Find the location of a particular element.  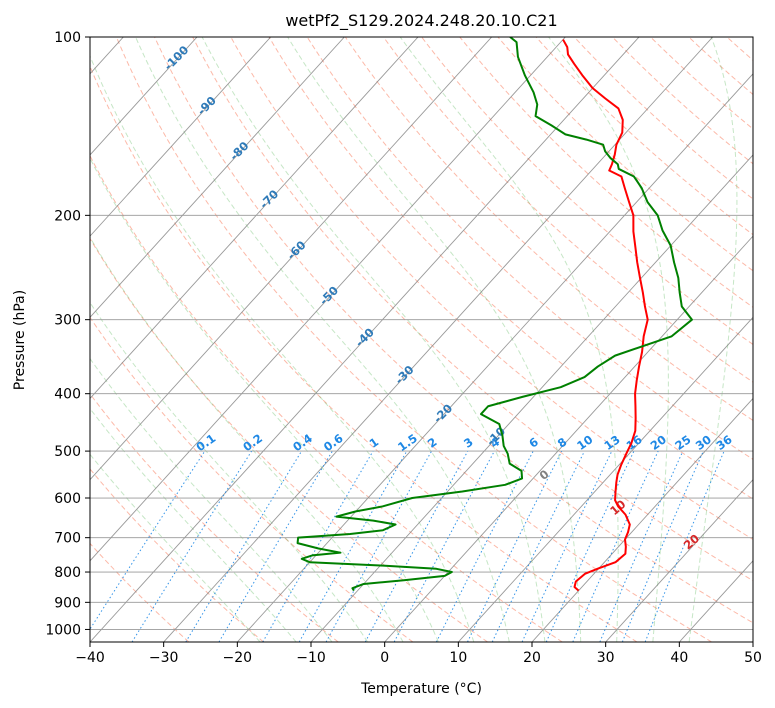

mixing-ratio-label: 30 is located at coordinates (703, 442).